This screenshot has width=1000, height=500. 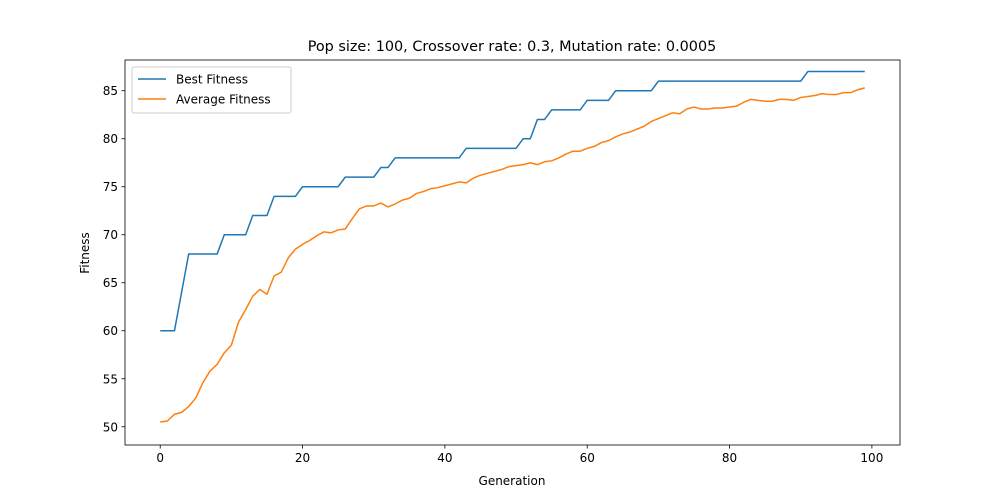 I want to click on x-axis-label: Generation, so click(x=512, y=481).